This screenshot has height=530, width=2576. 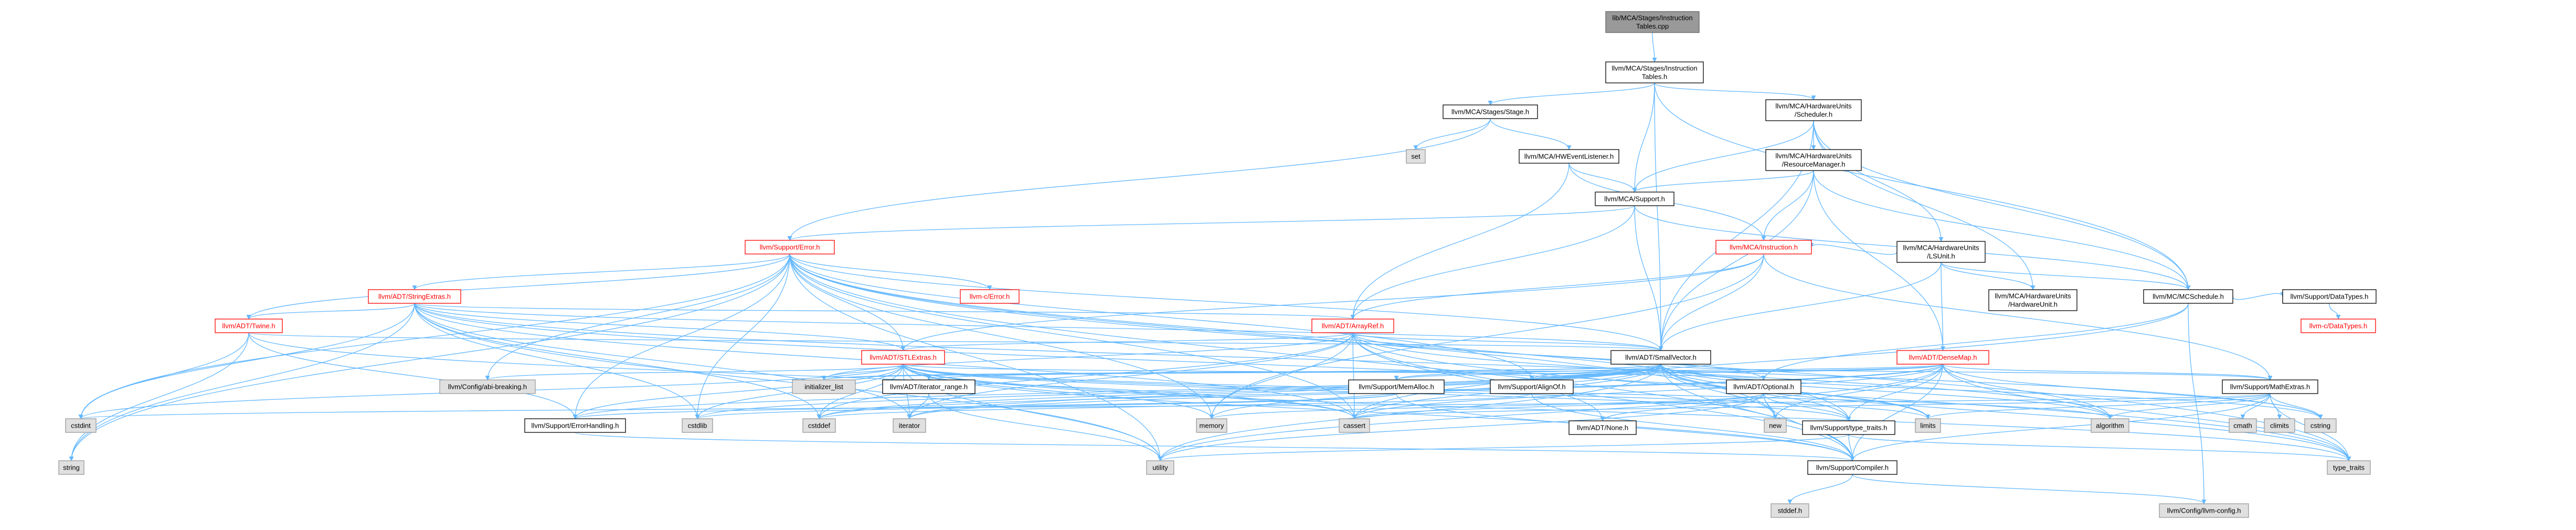 What do you see at coordinates (2132, 391) in the screenshot?
I see `edge-densemap-to-cstring` at bounding box center [2132, 391].